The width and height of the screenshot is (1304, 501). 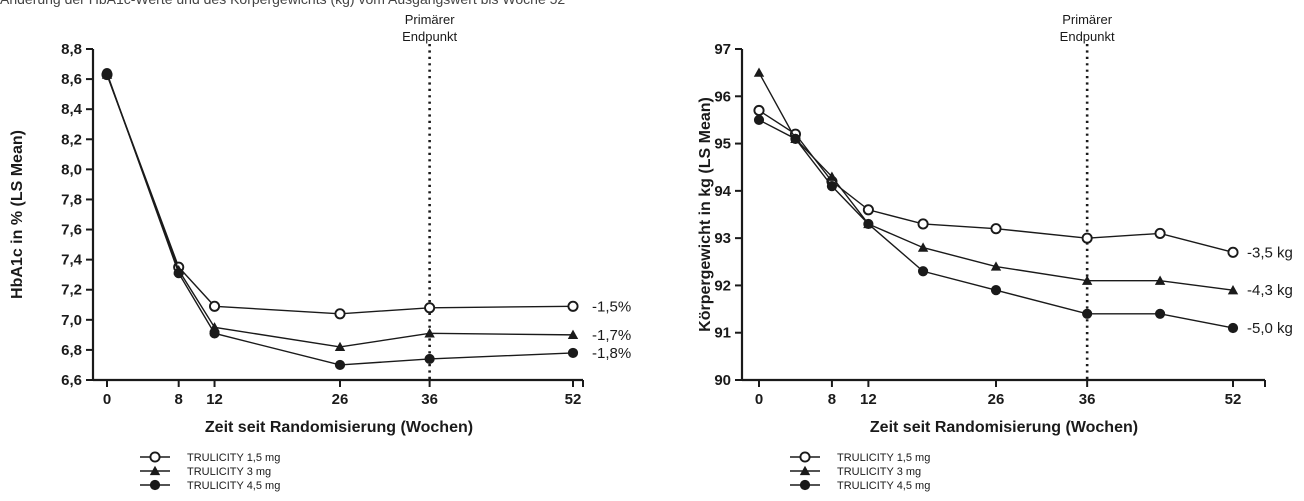 I want to click on y-tick-label: 8,4, so click(x=72, y=109).